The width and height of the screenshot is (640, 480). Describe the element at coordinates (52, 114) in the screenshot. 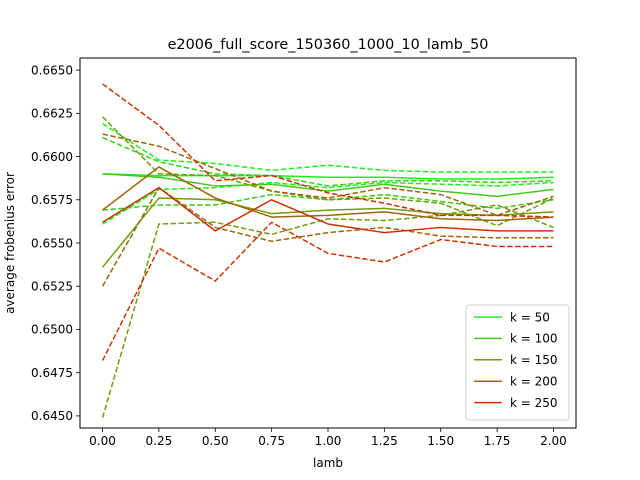

I see `y-tick-label: 0.6625` at that location.